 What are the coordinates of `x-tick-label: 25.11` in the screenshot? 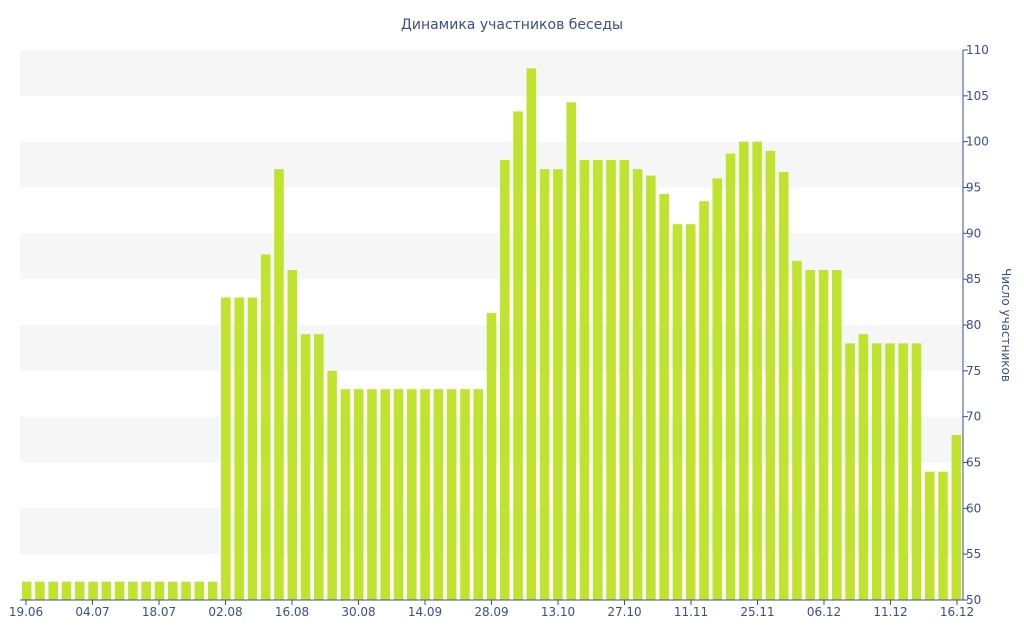 It's located at (757, 612).